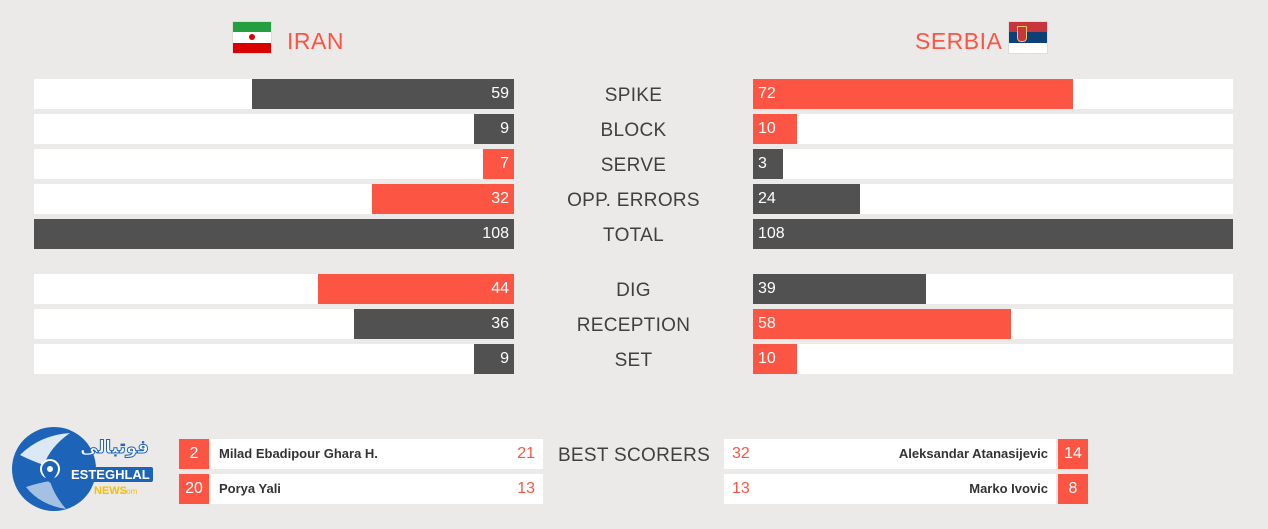 This screenshot has width=1268, height=529. Describe the element at coordinates (768, 164) in the screenshot. I see `right-bar: 3` at that location.